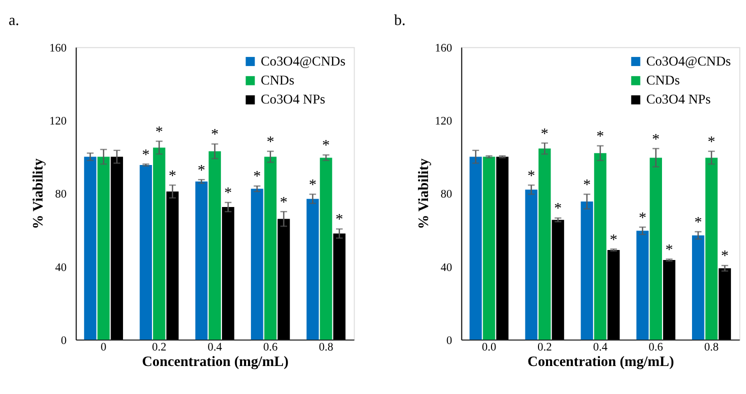 This screenshot has height=394, width=746. Describe the element at coordinates (103, 348) in the screenshot. I see `x-tick-label: 0` at that location.